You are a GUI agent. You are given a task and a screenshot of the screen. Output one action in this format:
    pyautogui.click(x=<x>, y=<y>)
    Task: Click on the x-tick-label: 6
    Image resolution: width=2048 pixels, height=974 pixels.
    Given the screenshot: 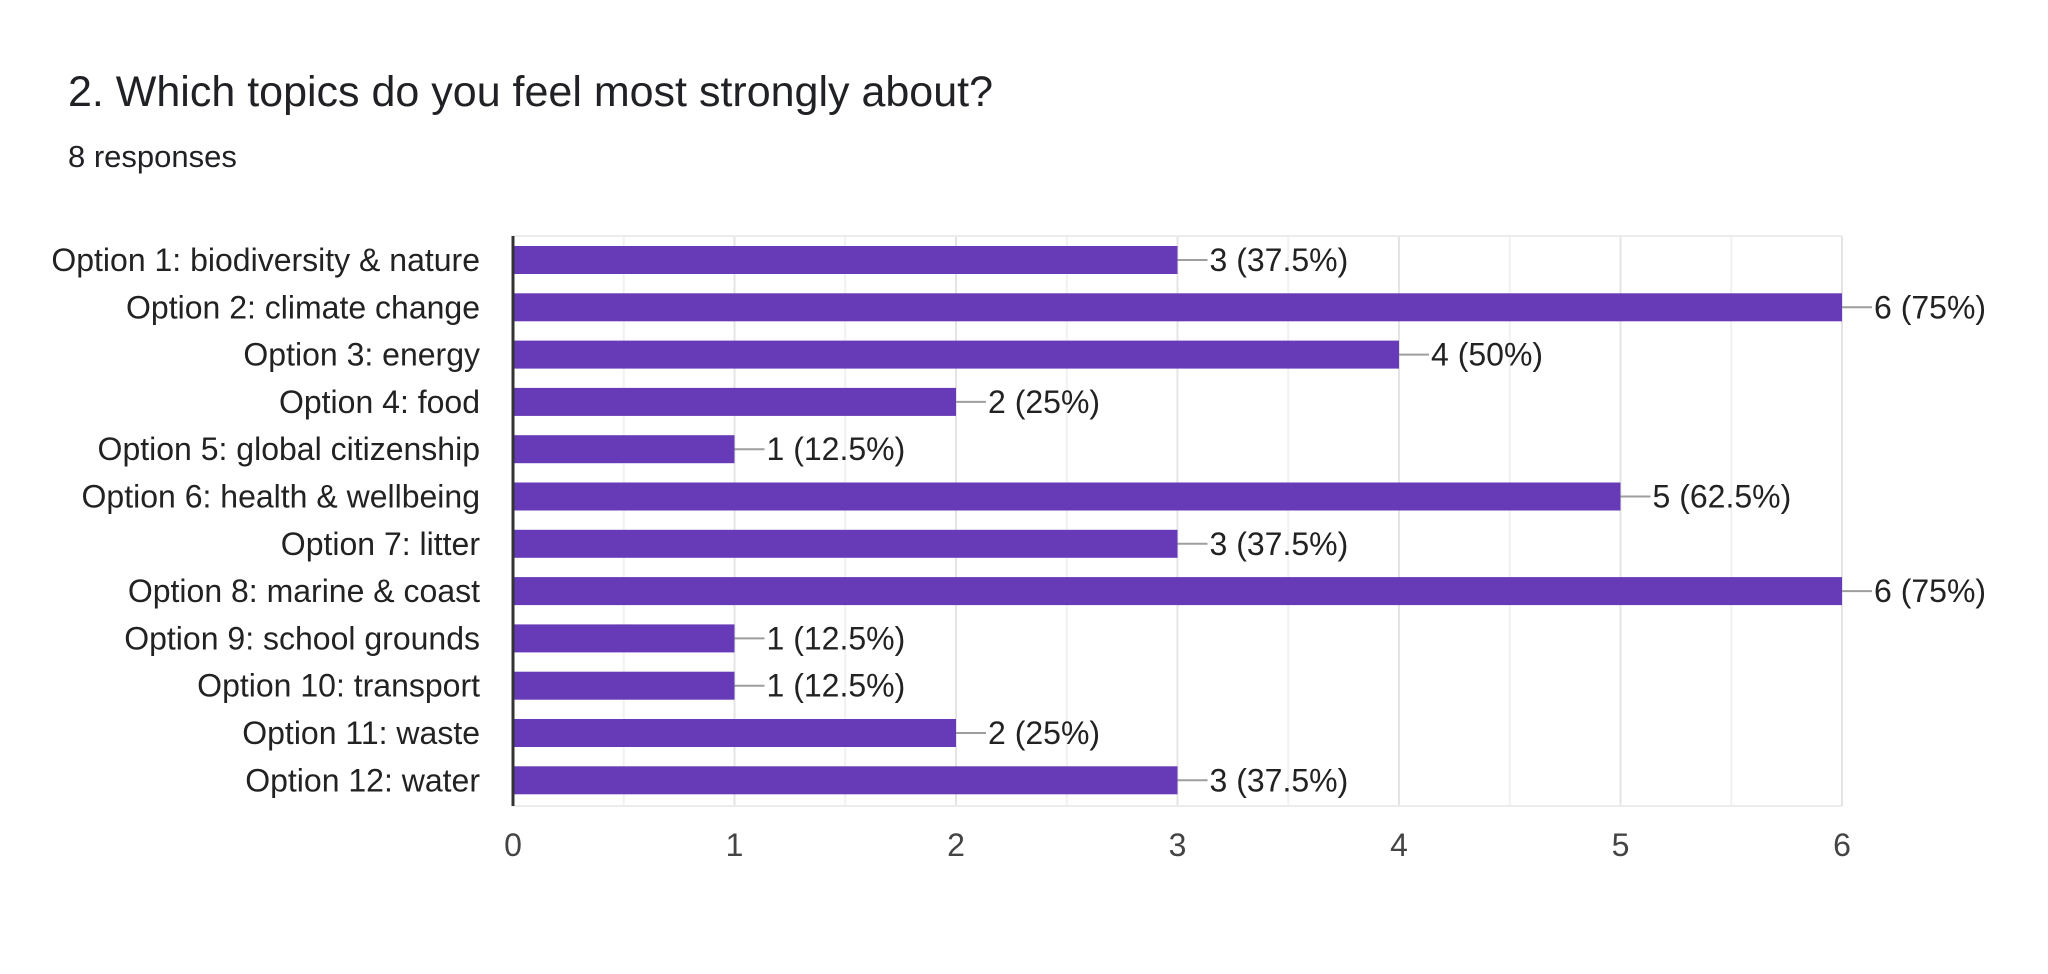 What is the action you would take?
    pyautogui.click(x=1842, y=845)
    